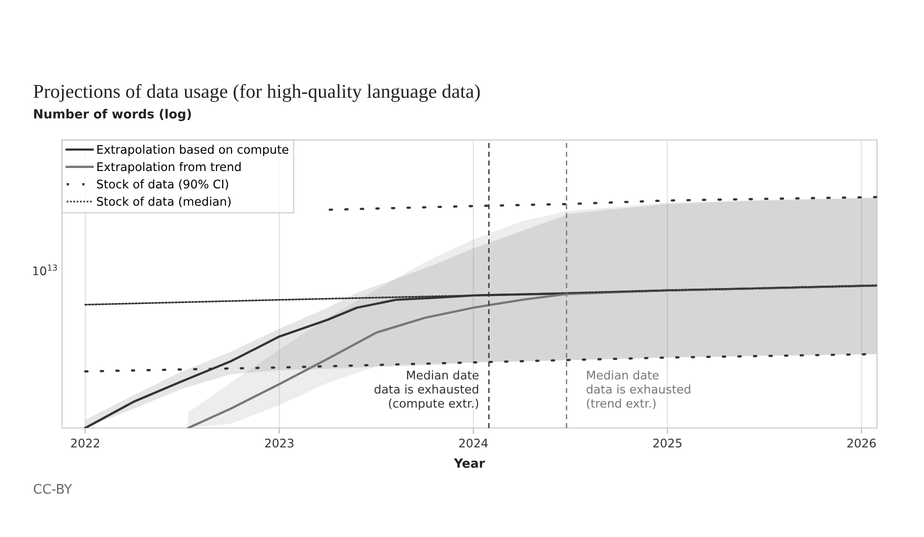 This screenshot has height=537, width=924. What do you see at coordinates (469, 463) in the screenshot?
I see `x-axis-title: Year` at bounding box center [469, 463].